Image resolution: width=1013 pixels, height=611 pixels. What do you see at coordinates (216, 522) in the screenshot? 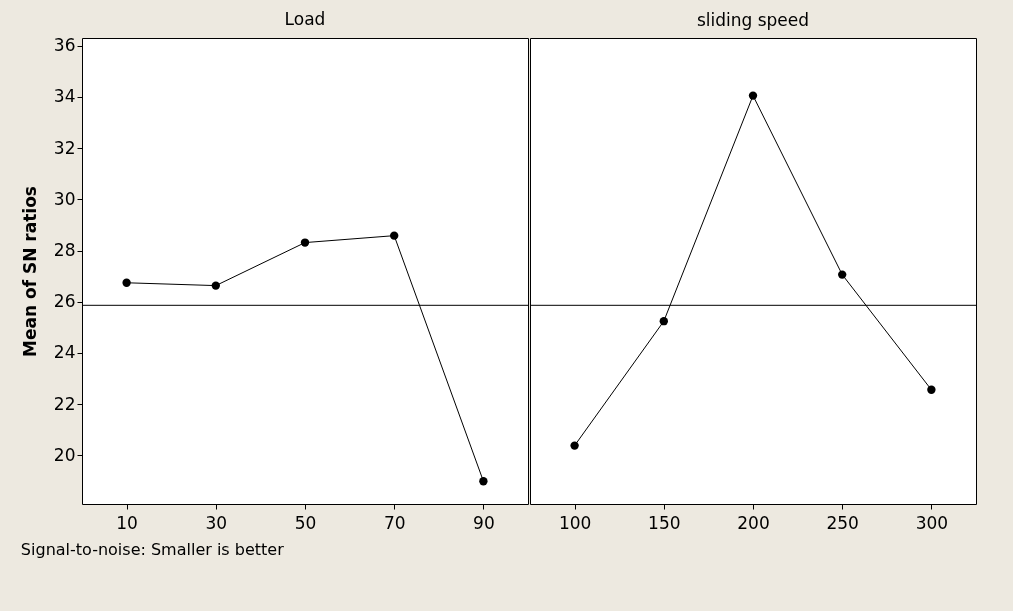
I see `x-tick-label: 30` at bounding box center [216, 522].